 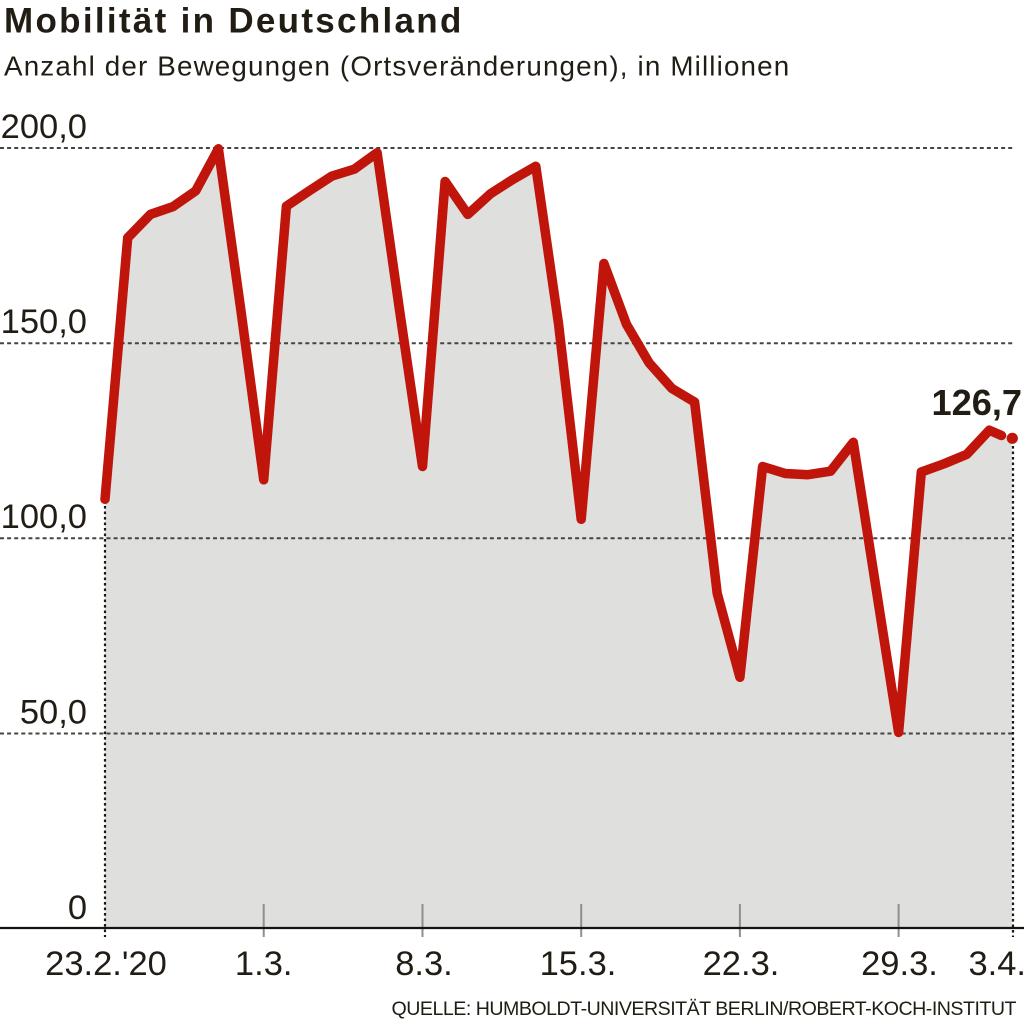 I want to click on svg-text: Mobilität in Deutschland, so click(x=234, y=21).